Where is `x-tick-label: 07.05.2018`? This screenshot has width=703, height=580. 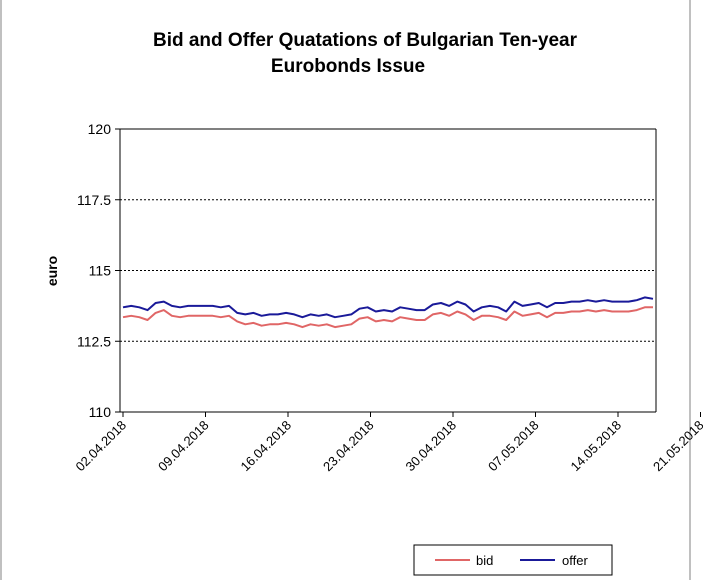 x-tick-label: 07.05.2018 is located at coordinates (513, 446).